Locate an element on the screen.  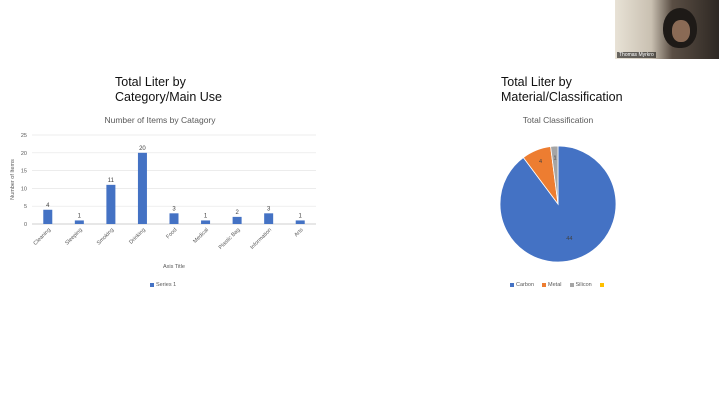
x-tick-label: Information is located at coordinates (261, 239).